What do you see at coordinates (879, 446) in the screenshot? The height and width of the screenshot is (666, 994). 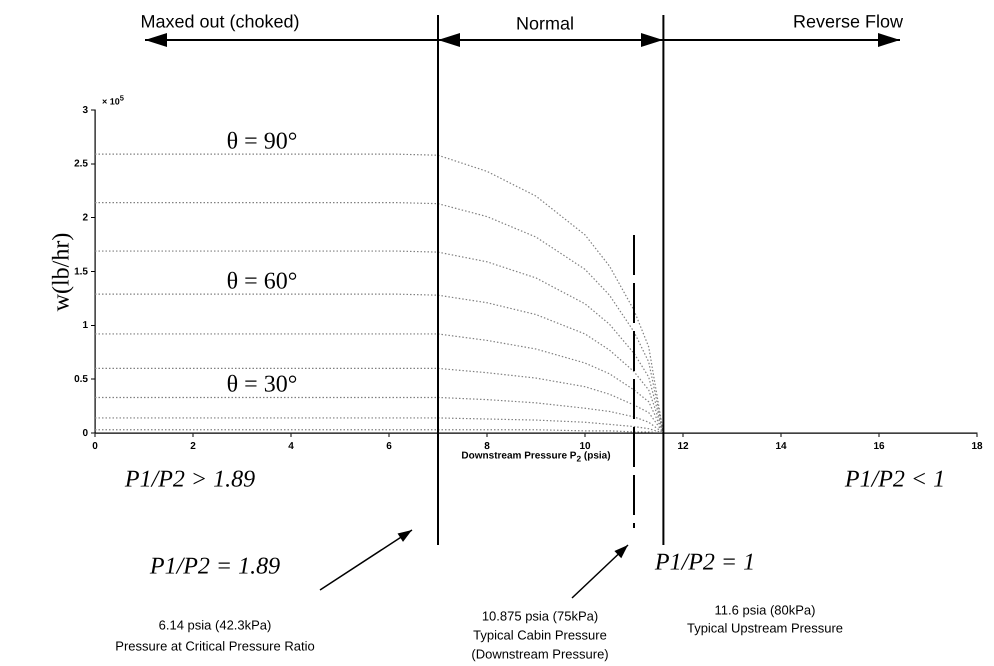 I see `x-tick-label: 16` at bounding box center [879, 446].